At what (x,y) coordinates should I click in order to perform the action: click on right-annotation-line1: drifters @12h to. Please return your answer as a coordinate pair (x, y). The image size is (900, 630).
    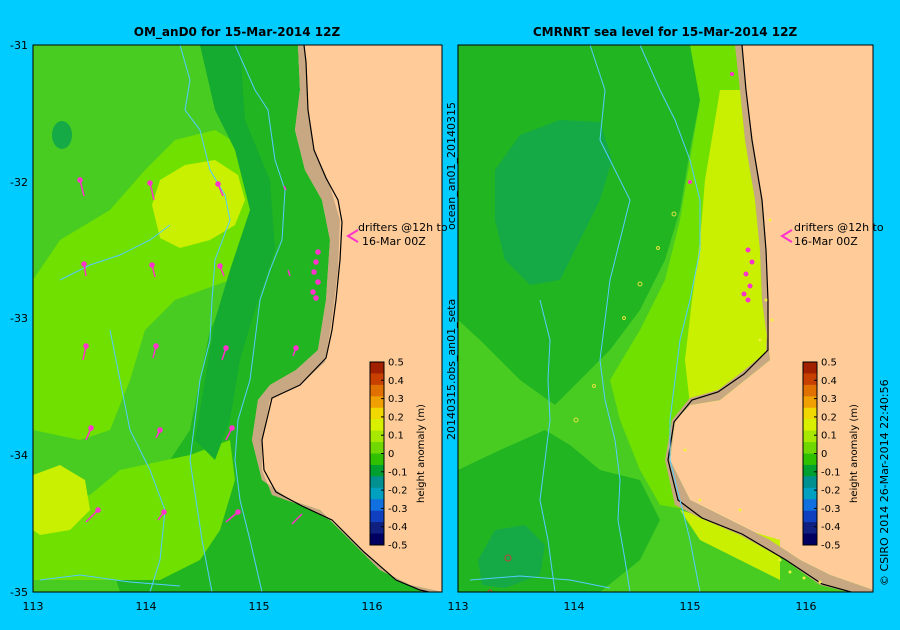
    Looking at the image, I should click on (839, 227).